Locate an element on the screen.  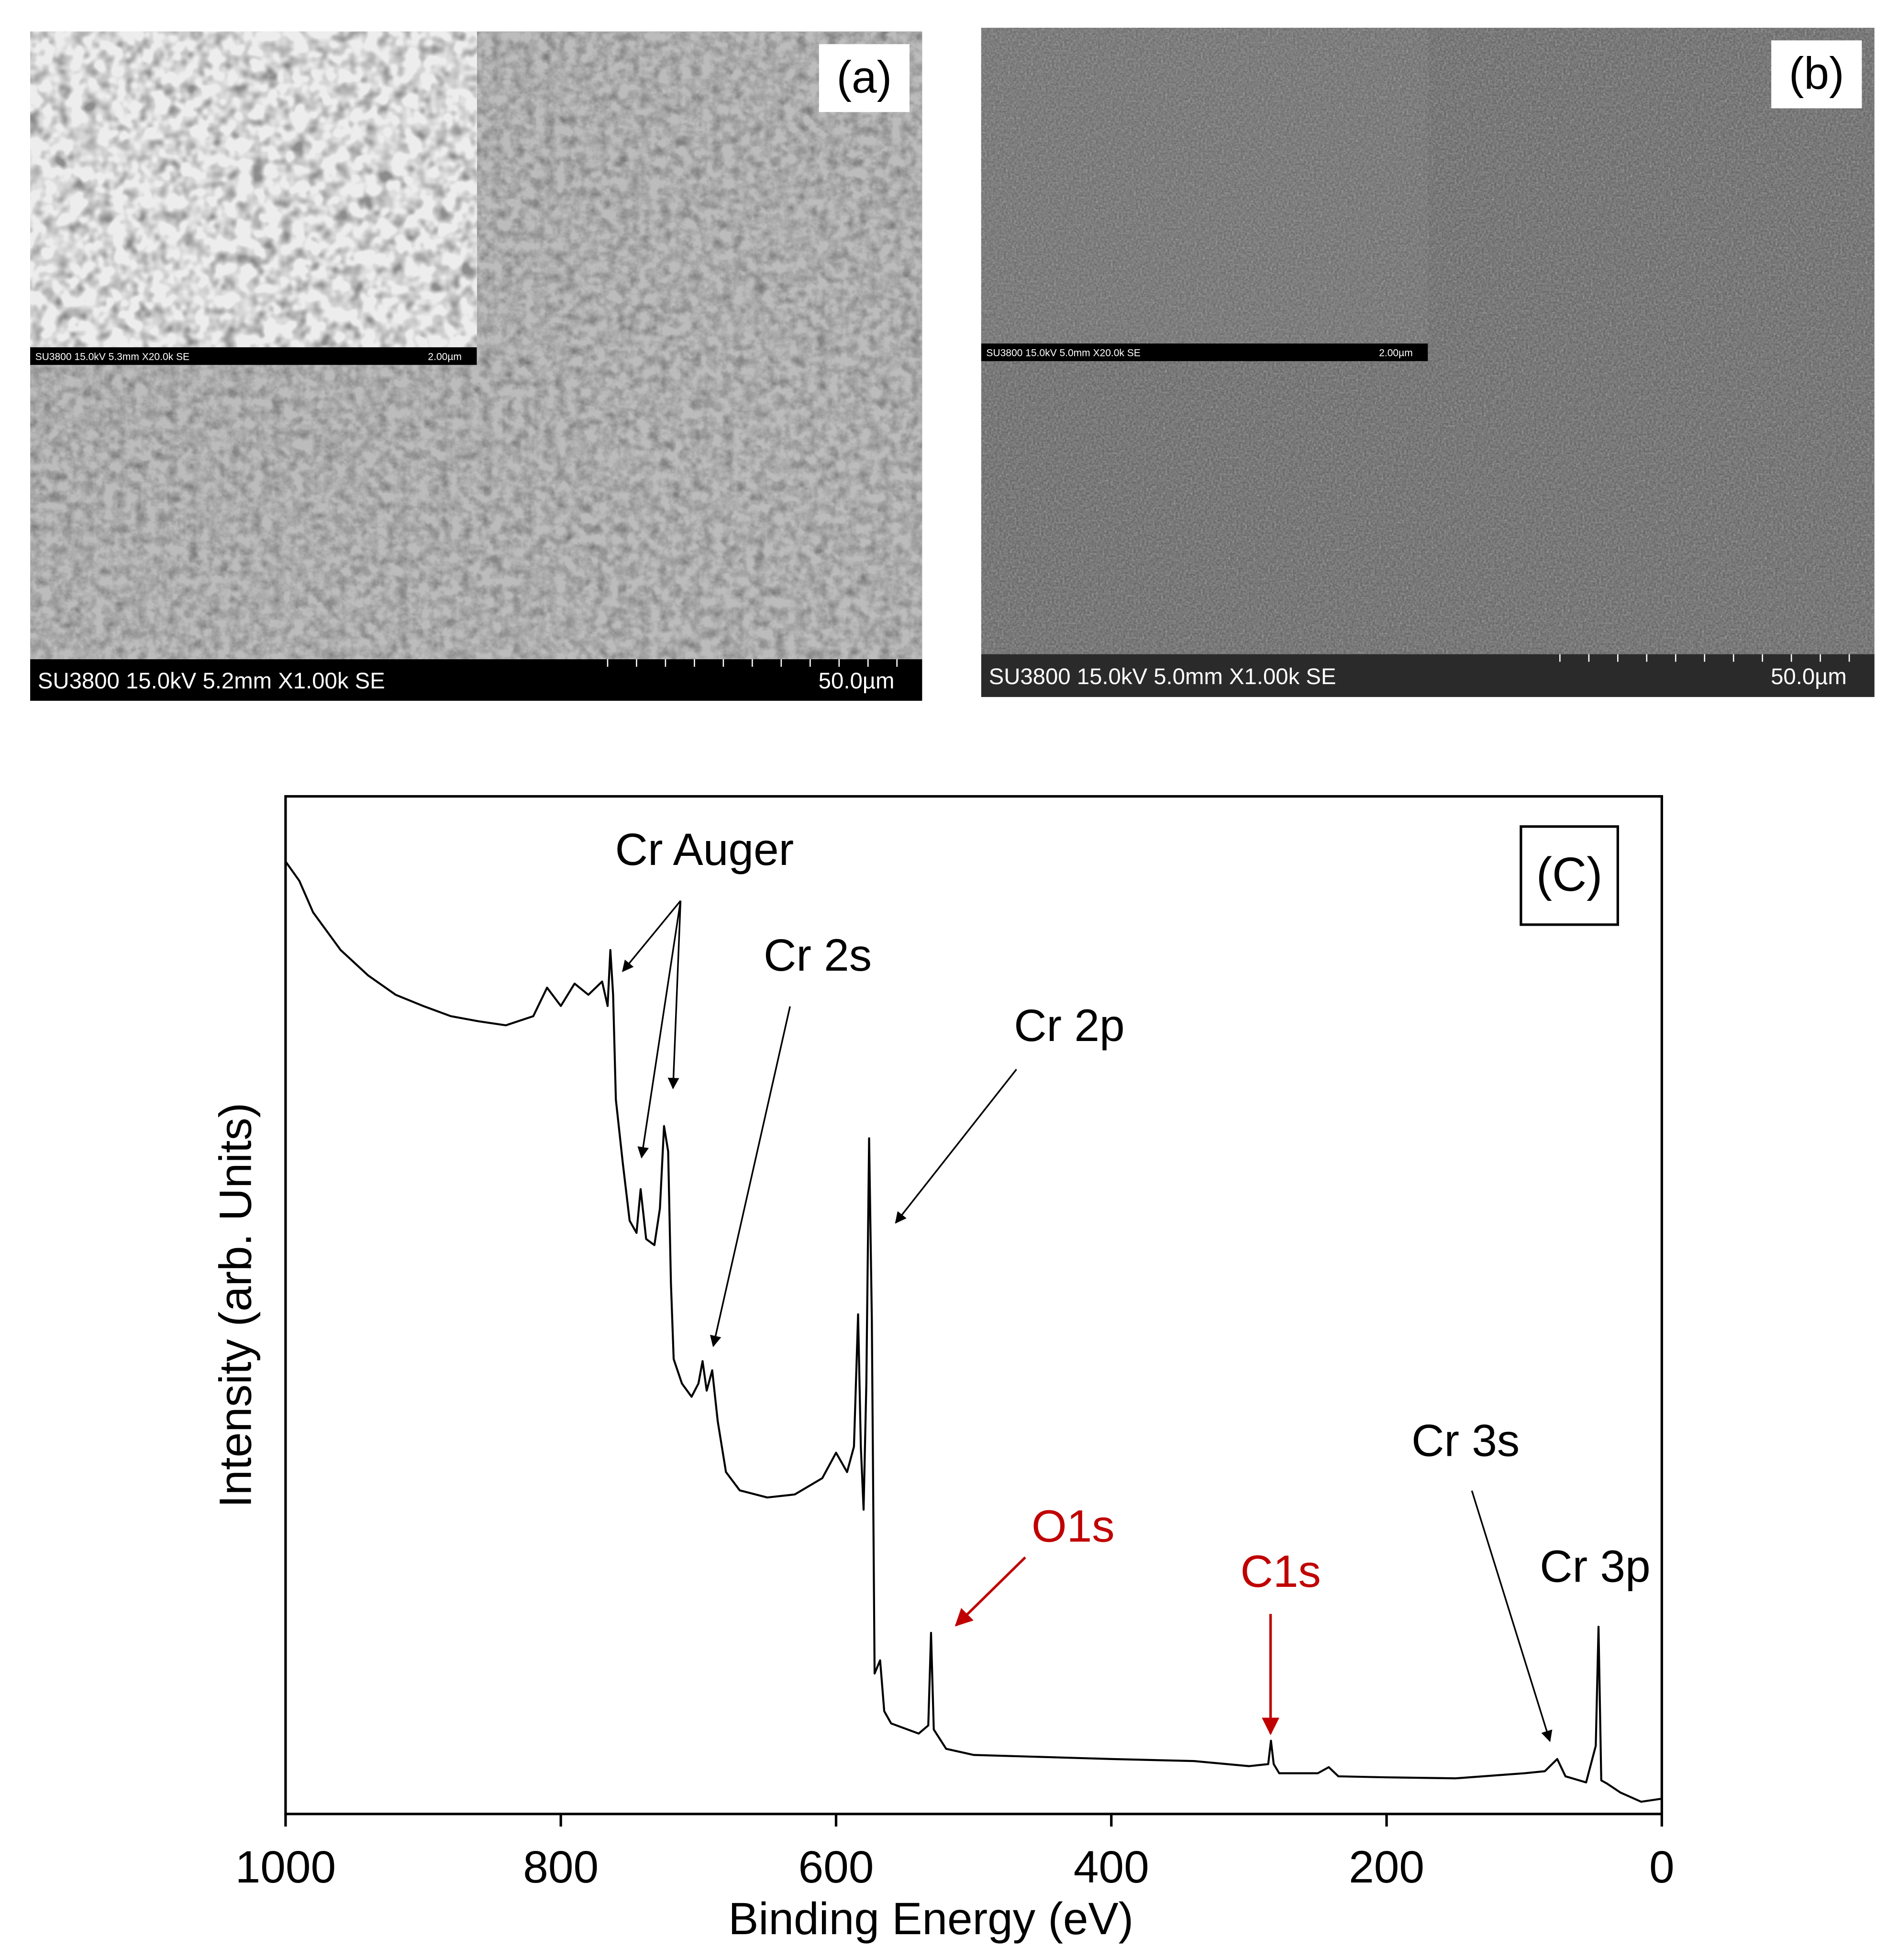
x-tick-label: 600 is located at coordinates (836, 1867).